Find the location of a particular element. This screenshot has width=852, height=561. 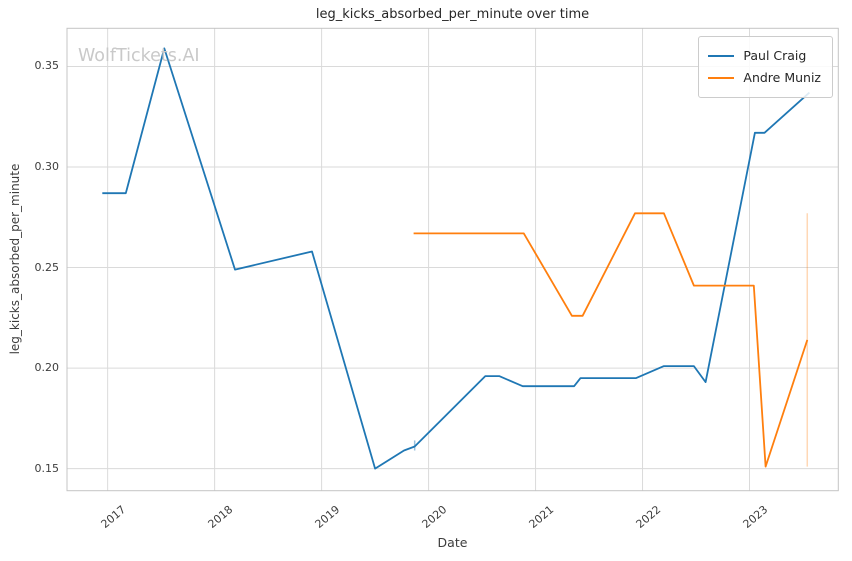

legend-line-swatch-blue is located at coordinates (721, 56).